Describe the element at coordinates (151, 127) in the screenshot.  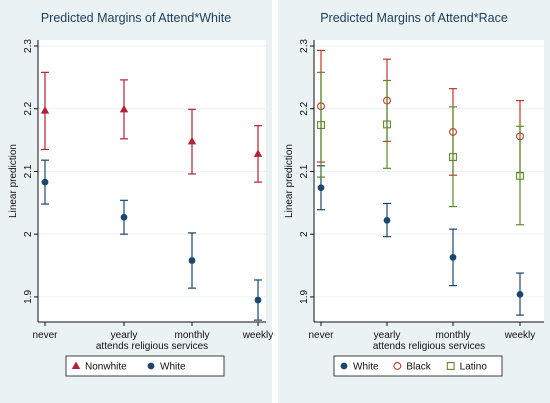
I see `series-nonwhite` at that location.